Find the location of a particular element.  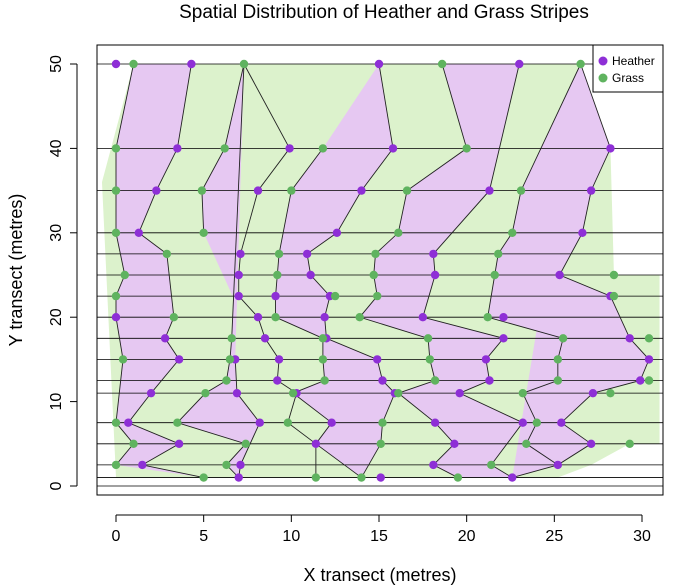

y-tick-label: 0 is located at coordinates (56, 485).